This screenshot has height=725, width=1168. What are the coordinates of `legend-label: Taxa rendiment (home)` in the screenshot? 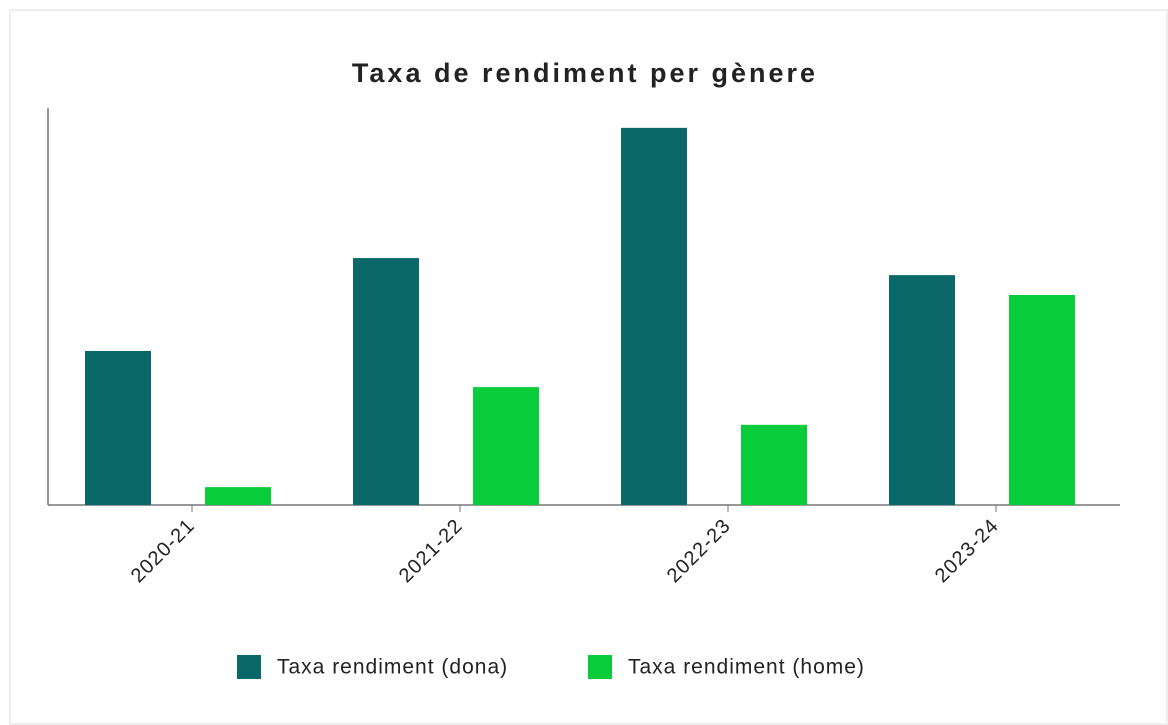 It's located at (746, 667).